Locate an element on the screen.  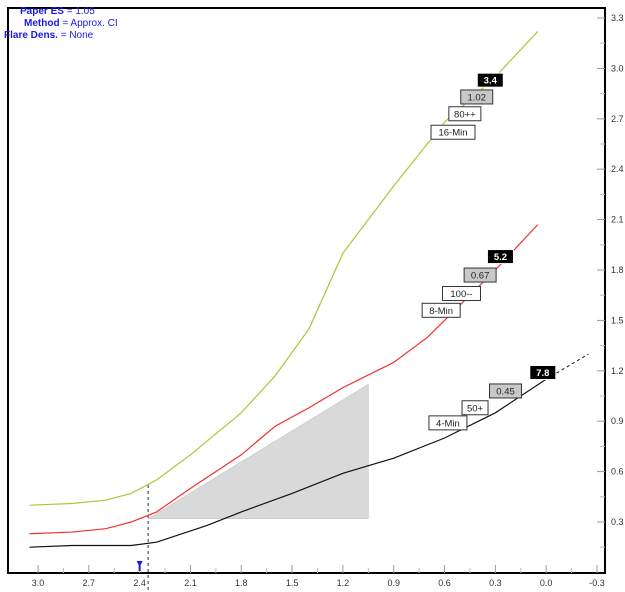
x-tick-label: 0.0 is located at coordinates (546, 583).